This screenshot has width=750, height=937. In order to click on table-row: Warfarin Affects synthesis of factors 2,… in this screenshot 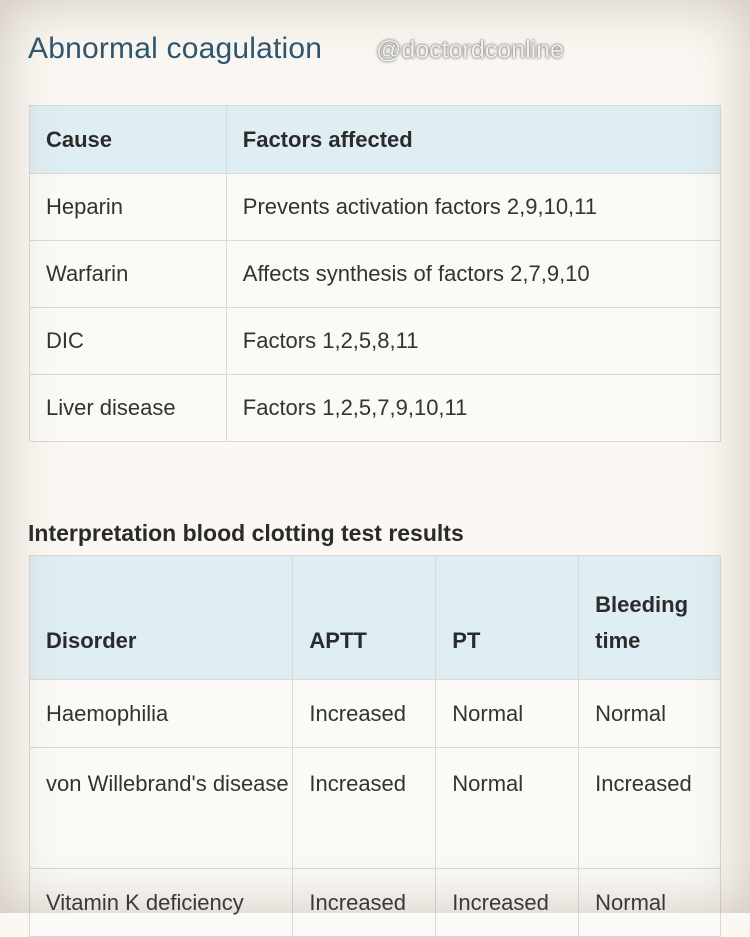, I will do `click(375, 274)`.